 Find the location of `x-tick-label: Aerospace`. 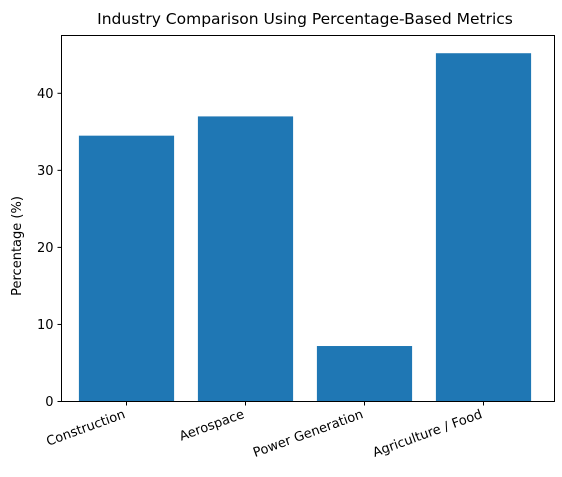

x-tick-label: Aerospace is located at coordinates (212, 425).